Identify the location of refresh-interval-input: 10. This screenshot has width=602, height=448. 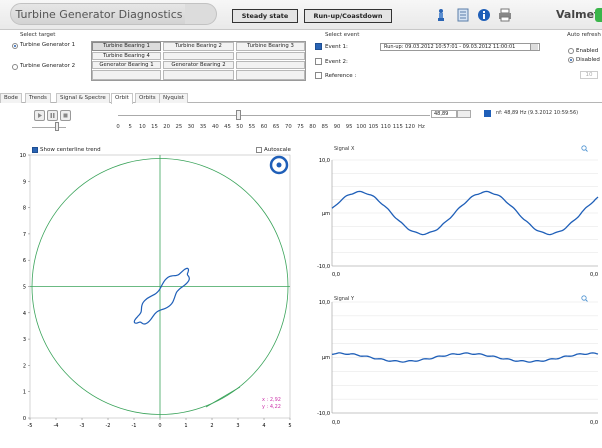
(589, 75).